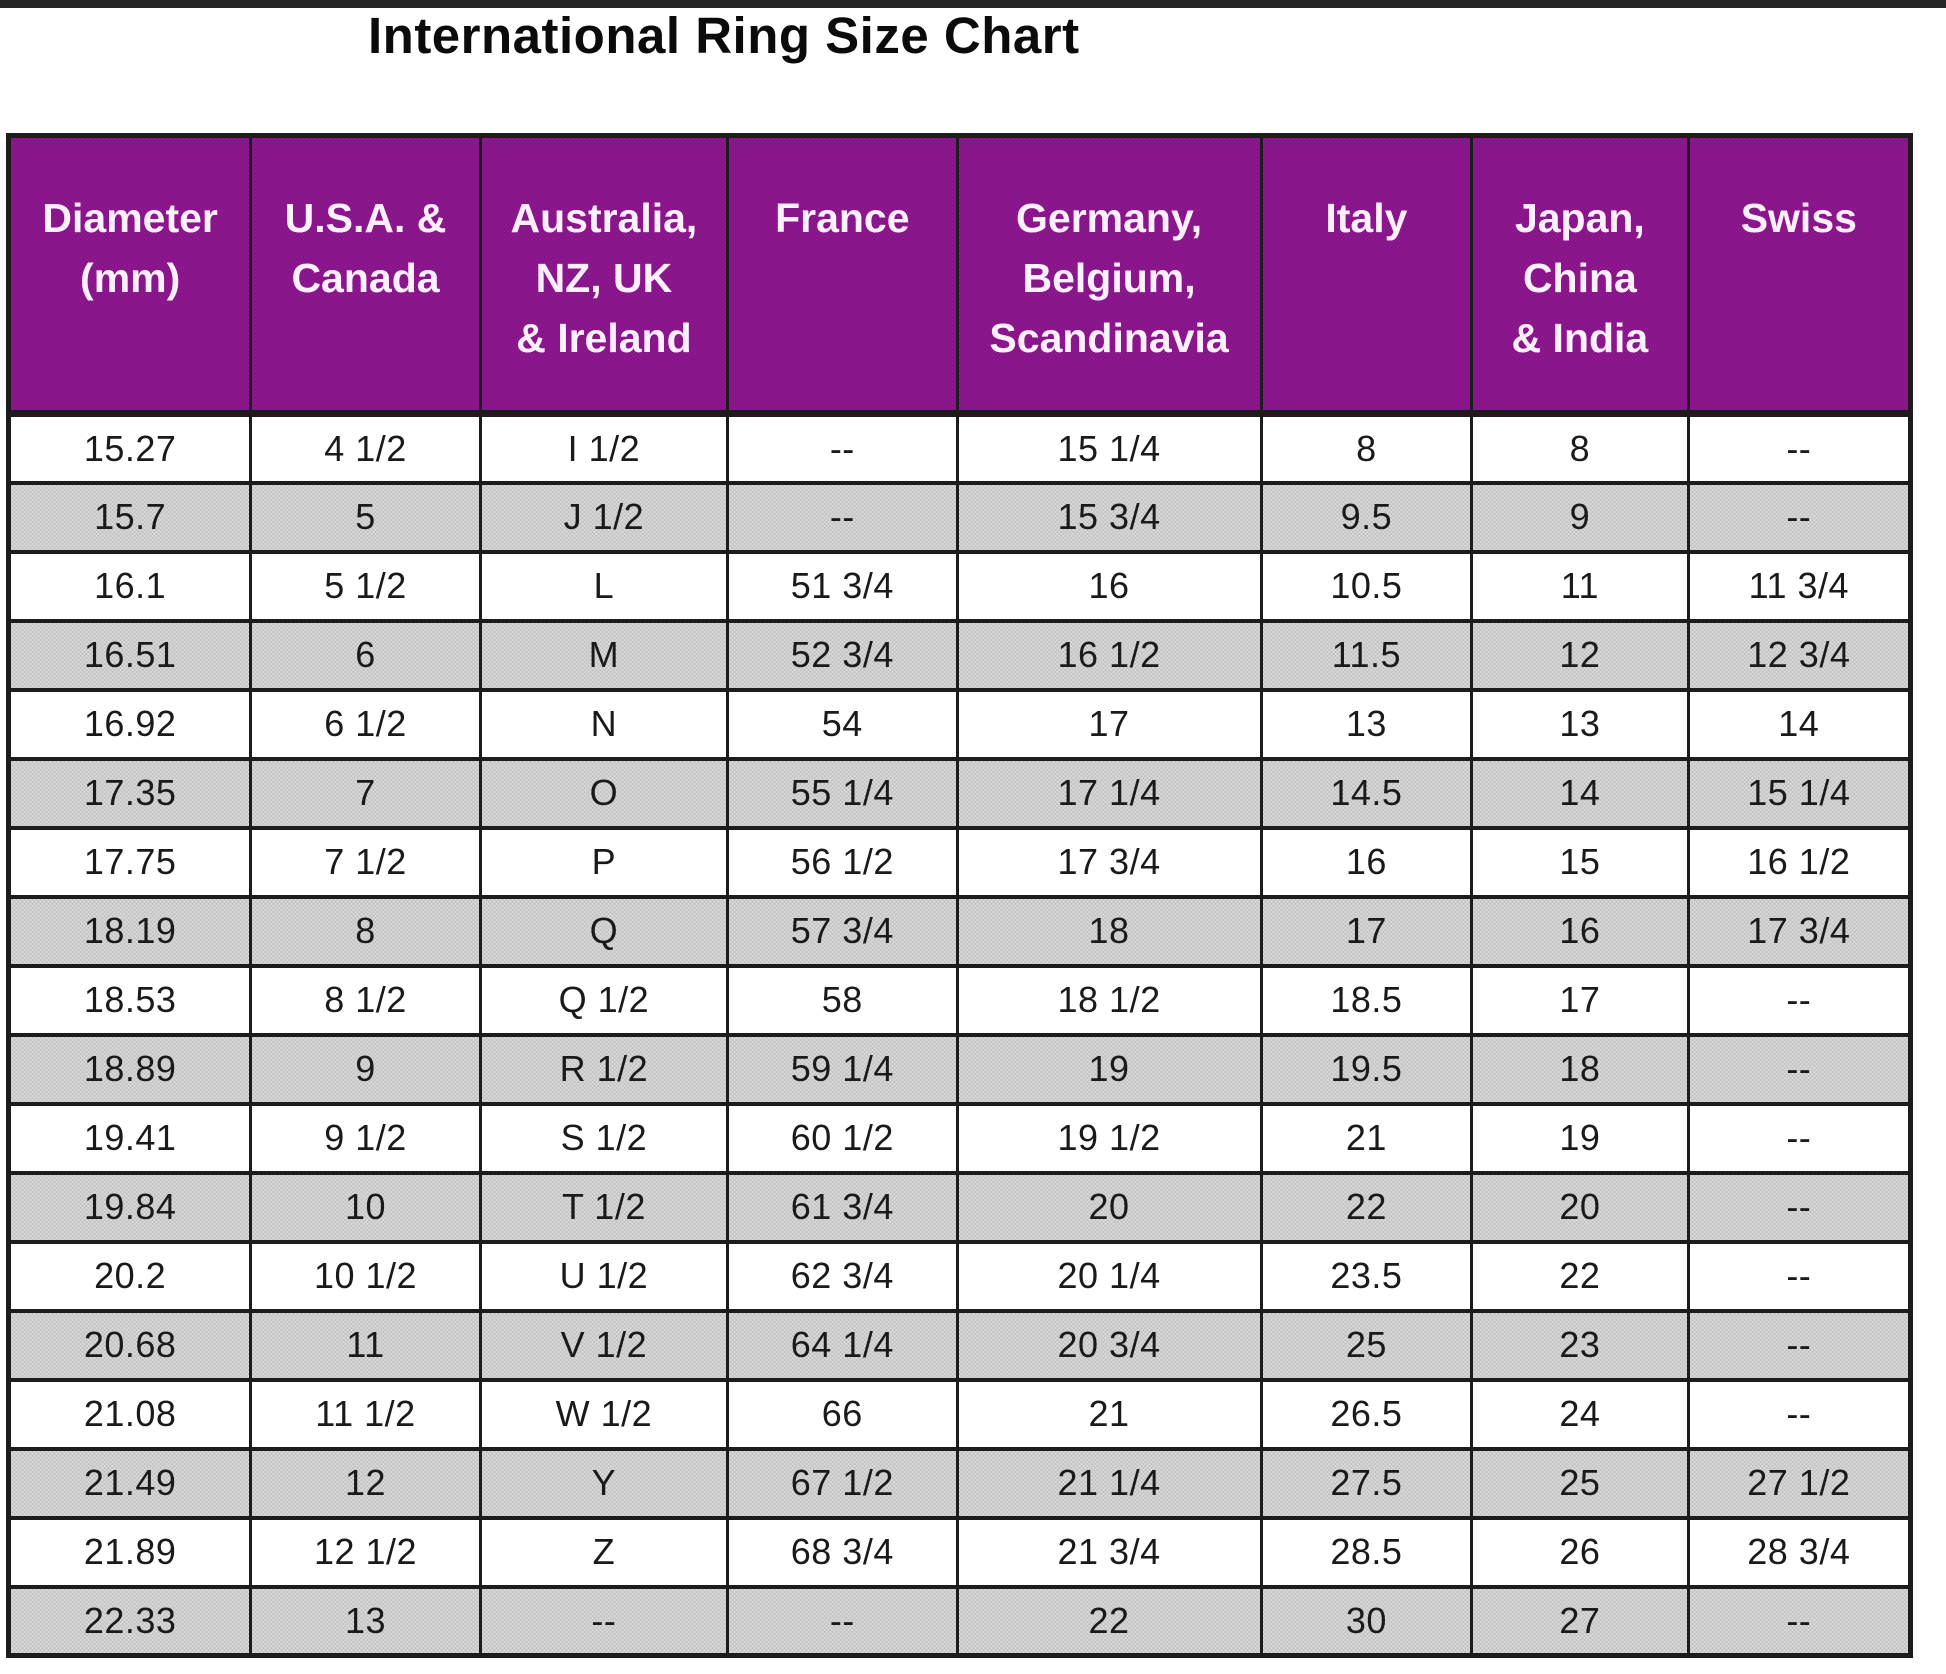 This screenshot has height=1674, width=1946. Describe the element at coordinates (129, 1207) in the screenshot. I see `cell: 19.84` at that location.